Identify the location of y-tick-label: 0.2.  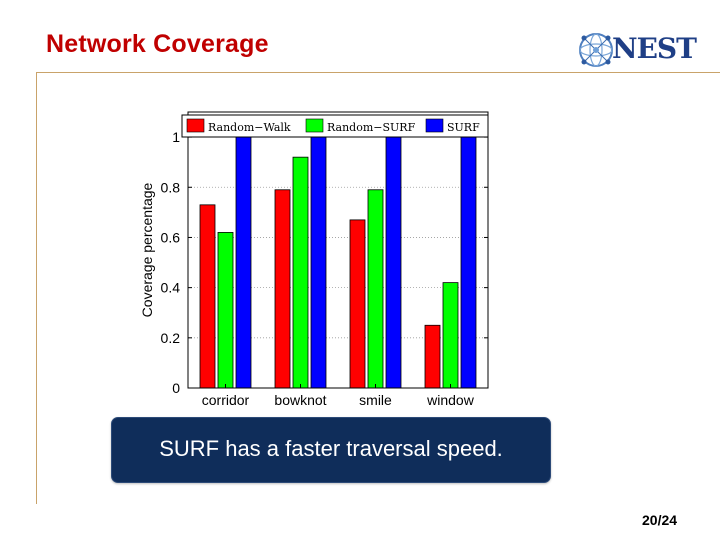
(171, 338).